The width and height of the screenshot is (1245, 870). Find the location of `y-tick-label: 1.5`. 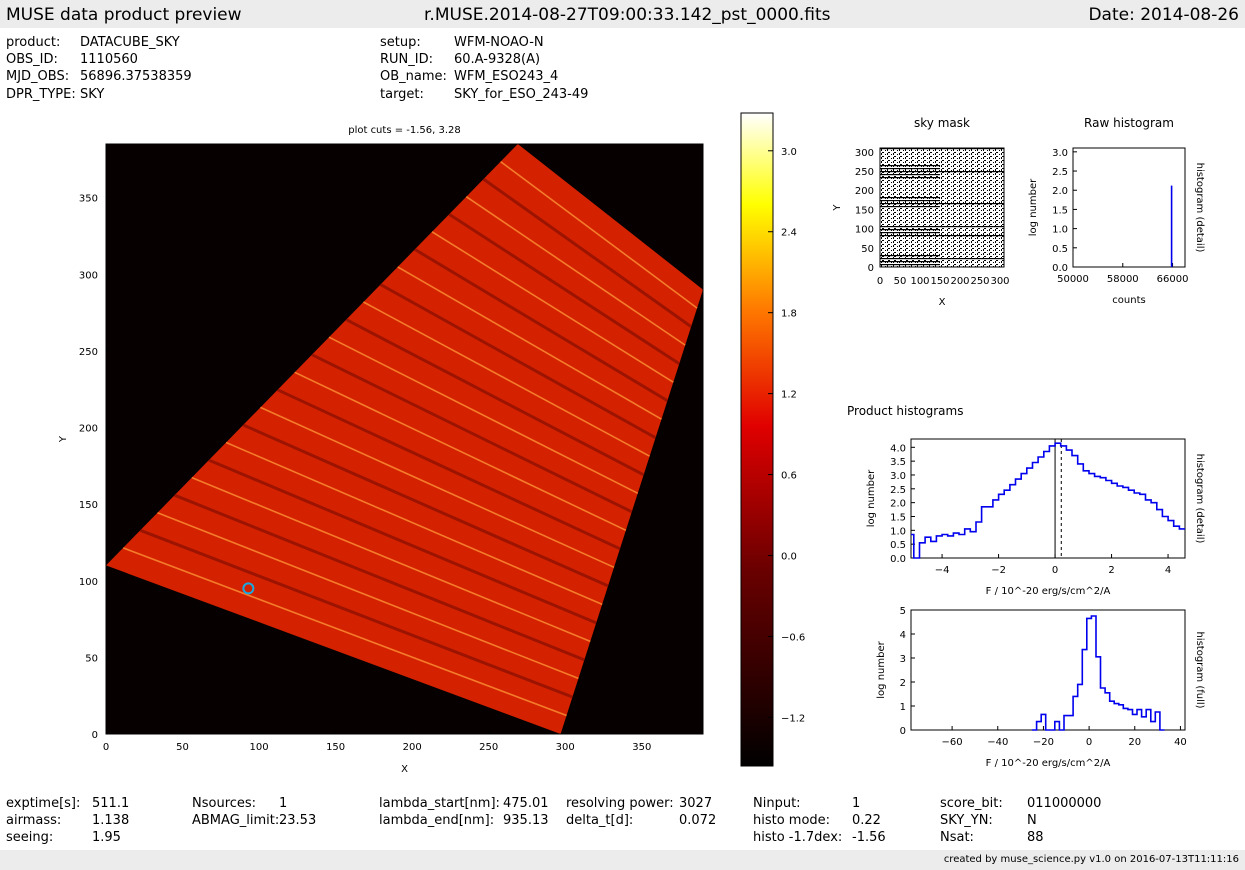

y-tick-label: 1.5 is located at coordinates (1060, 210).